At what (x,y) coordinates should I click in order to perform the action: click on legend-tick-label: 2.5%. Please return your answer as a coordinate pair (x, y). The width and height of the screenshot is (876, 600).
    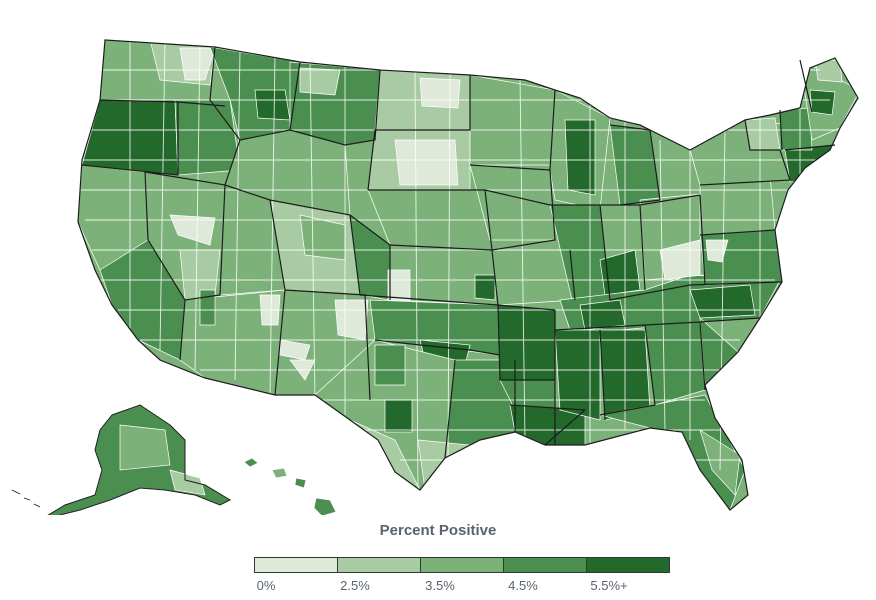
    Looking at the image, I should click on (355, 585).